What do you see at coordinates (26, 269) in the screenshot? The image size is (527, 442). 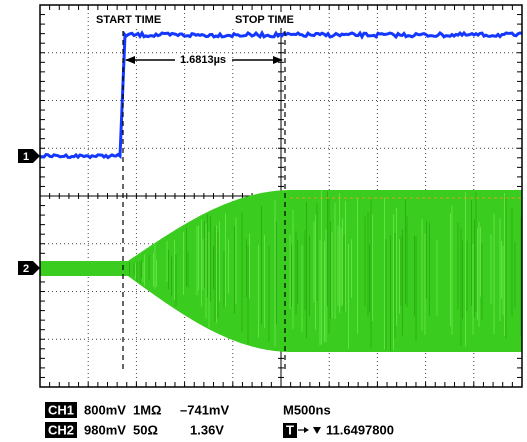 I see `ch2-marker-label: 2` at bounding box center [26, 269].